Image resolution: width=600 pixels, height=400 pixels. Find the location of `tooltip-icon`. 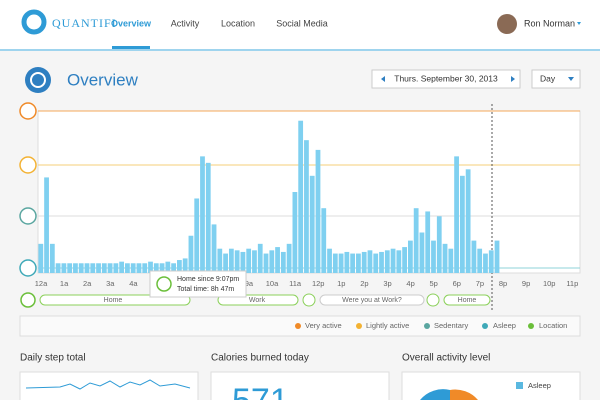

tooltip-icon is located at coordinates (164, 284).